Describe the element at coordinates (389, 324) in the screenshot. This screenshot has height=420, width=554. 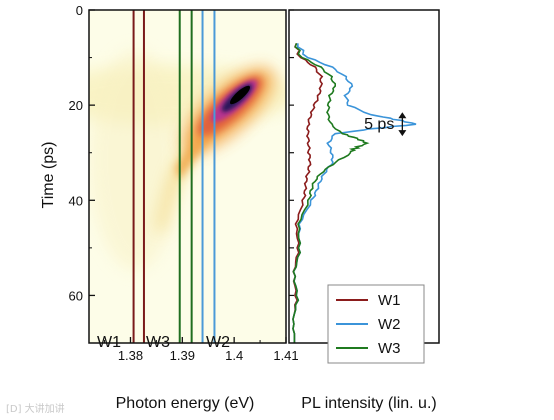
I see `legend-label-w2: W2` at that location.